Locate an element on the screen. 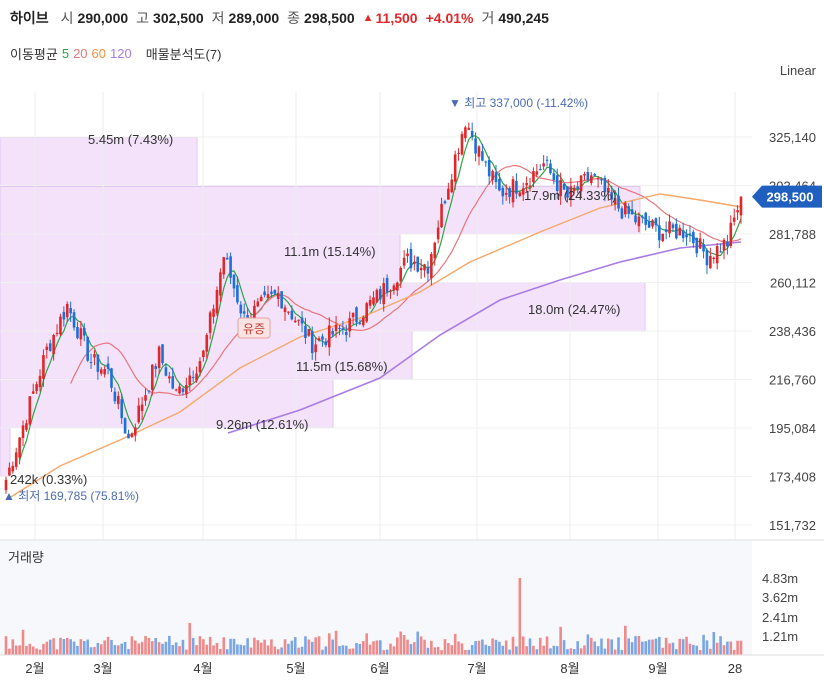 This screenshot has height=685, width=824. ma20-label: 20 is located at coordinates (80, 53).